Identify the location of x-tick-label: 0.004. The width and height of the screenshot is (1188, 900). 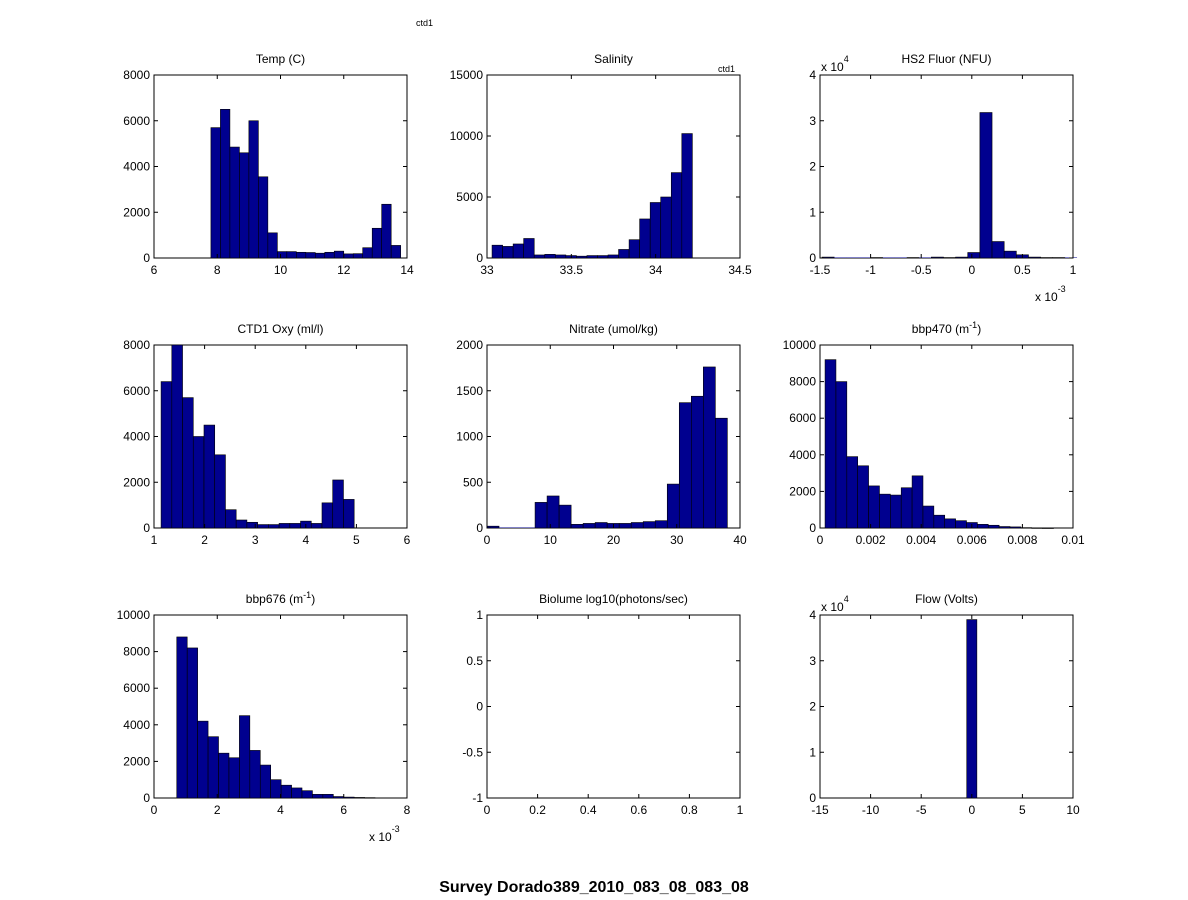
(921, 540).